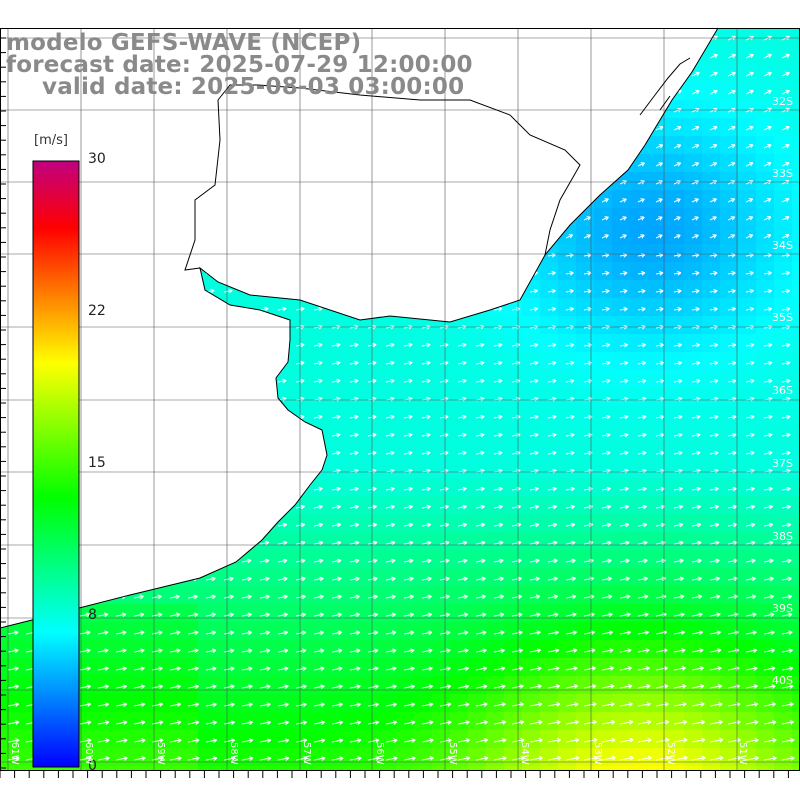 This screenshot has width=800, height=800. What do you see at coordinates (782, 608) in the screenshot?
I see `lat-label: 39S` at bounding box center [782, 608].